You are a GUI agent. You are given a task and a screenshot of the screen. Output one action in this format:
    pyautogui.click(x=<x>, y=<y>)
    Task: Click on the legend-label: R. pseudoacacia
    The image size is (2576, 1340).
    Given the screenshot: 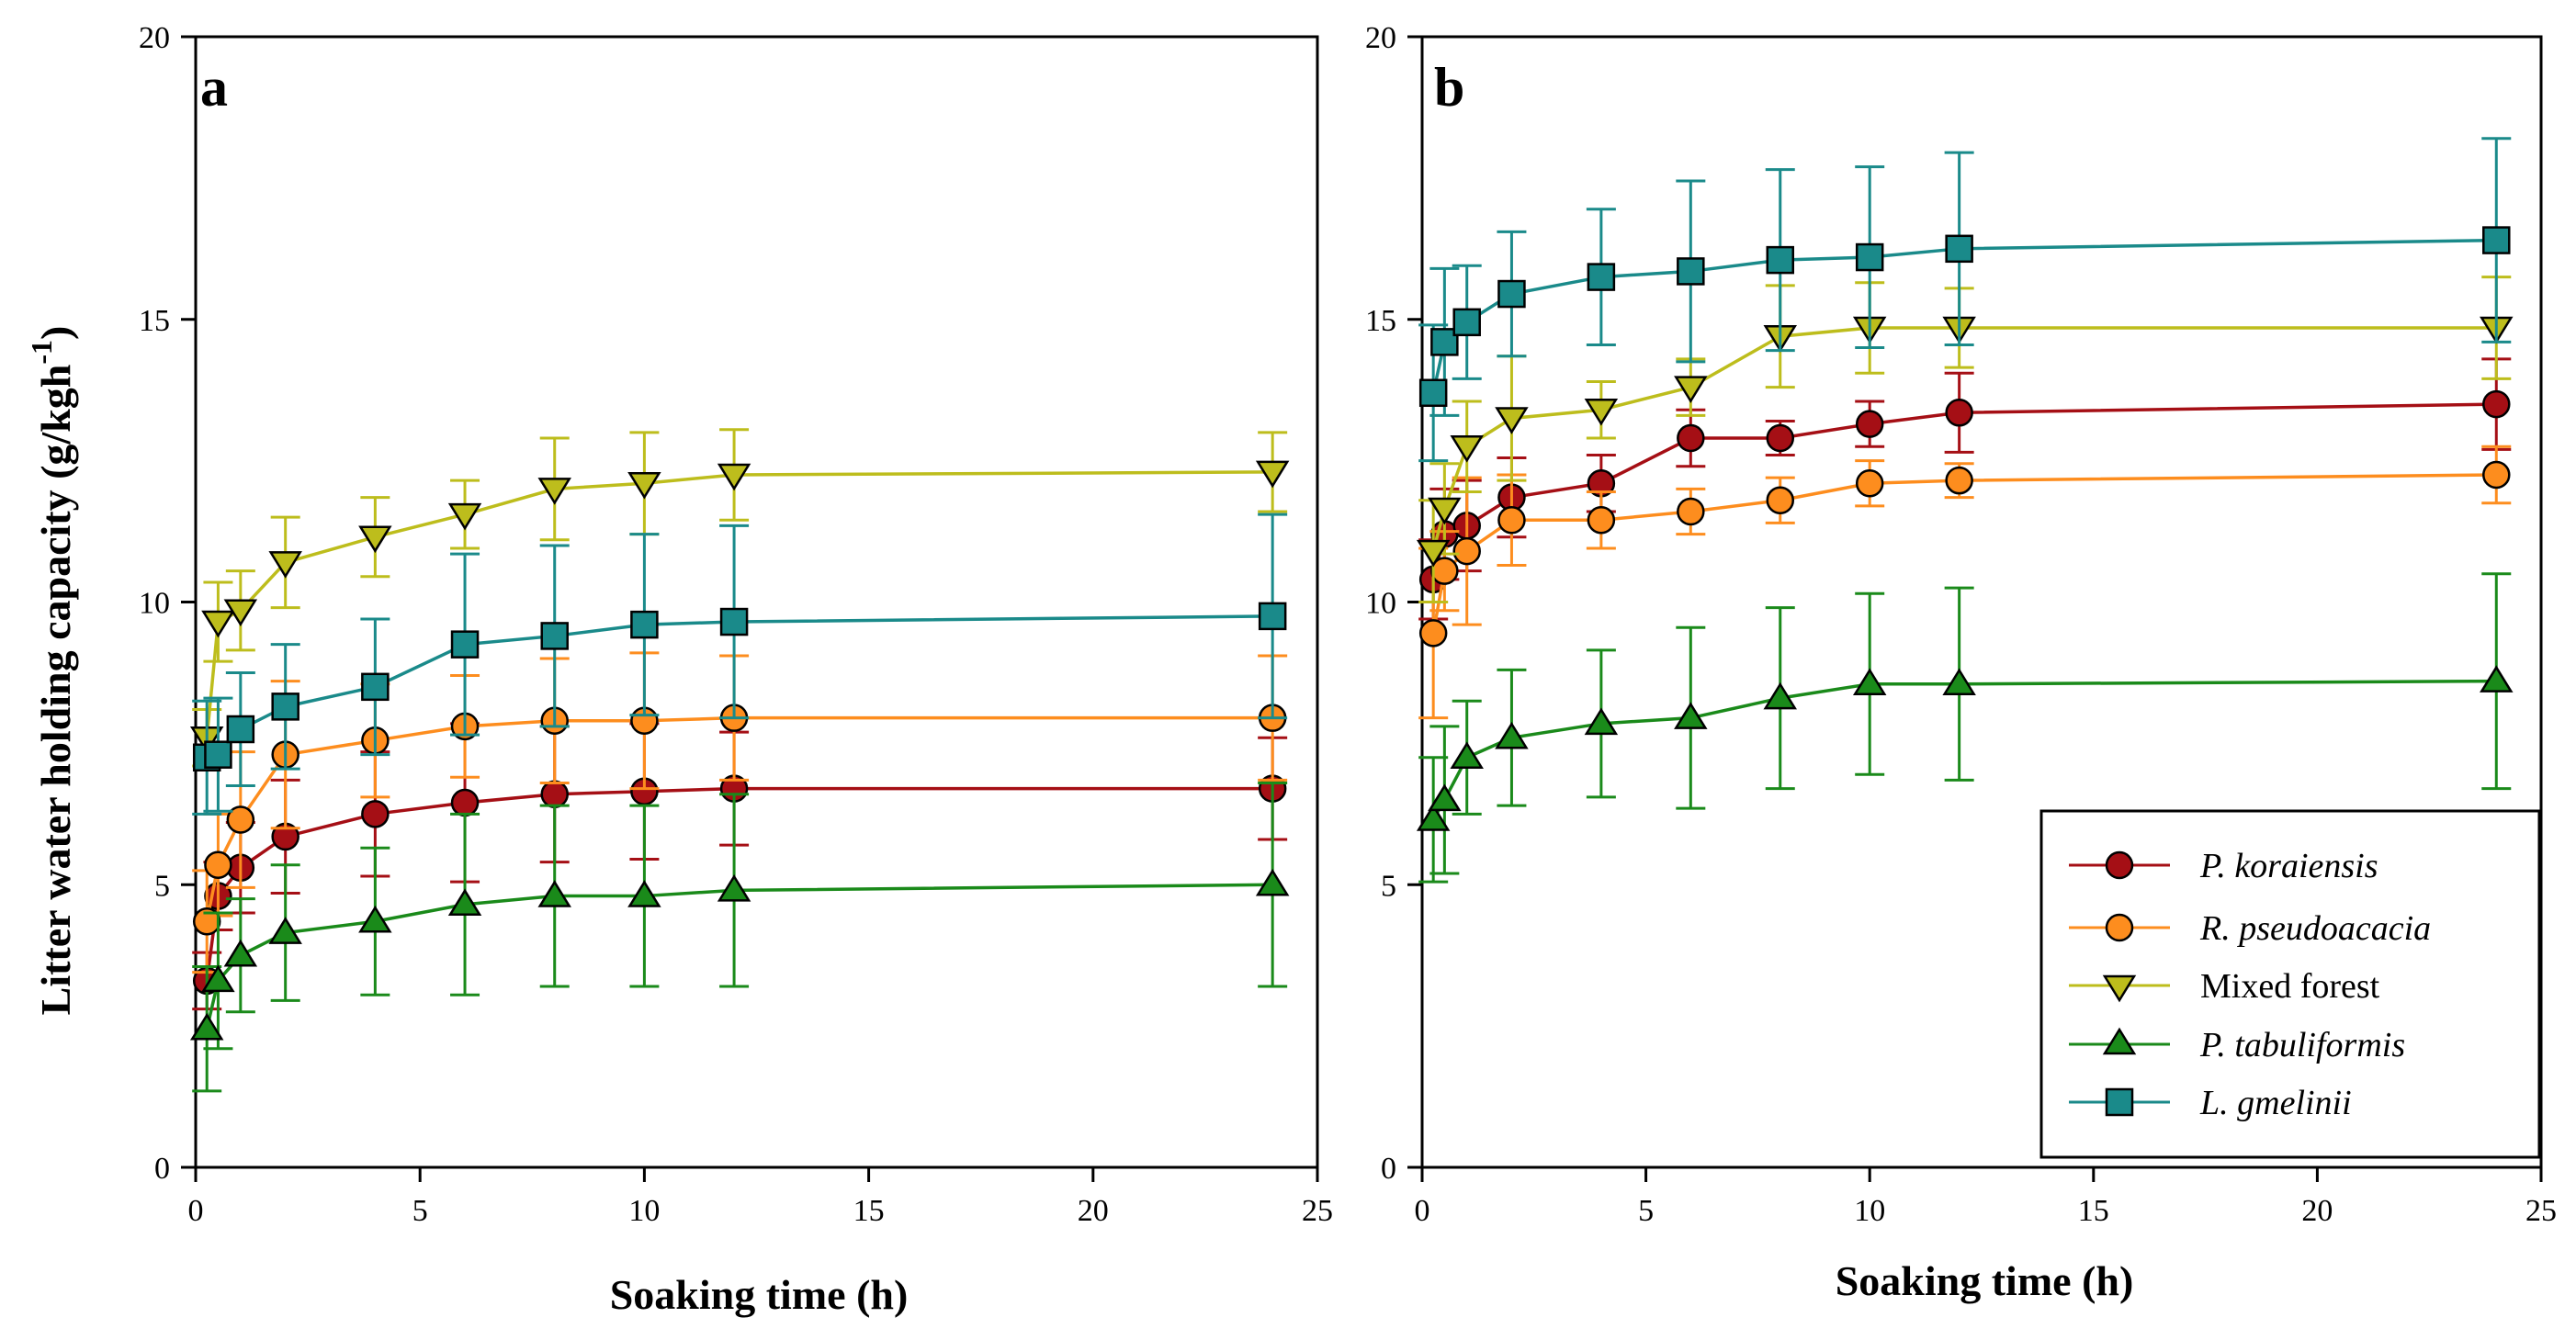 What is the action you would take?
    pyautogui.click(x=2315, y=928)
    